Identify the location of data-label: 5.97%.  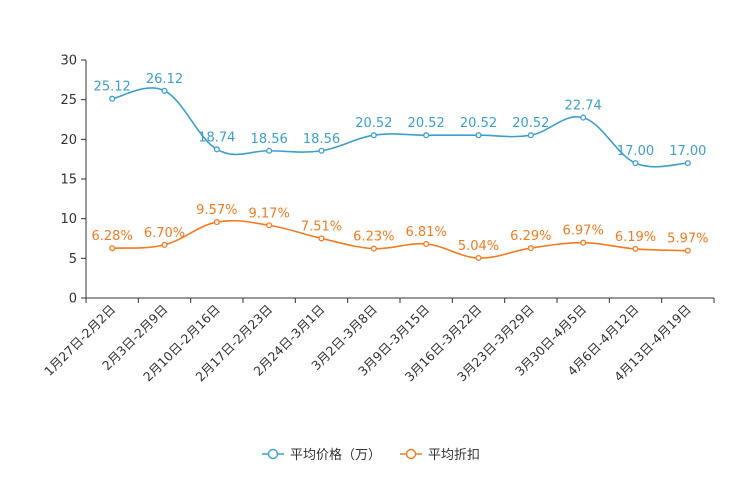
(687, 239).